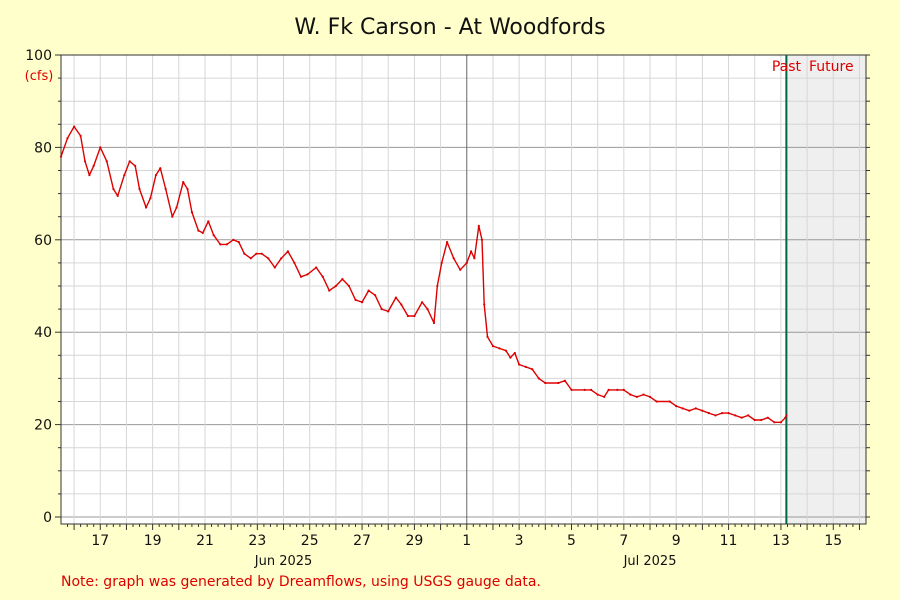  What do you see at coordinates (362, 541) in the screenshot?
I see `x-tick-label: 27` at bounding box center [362, 541].